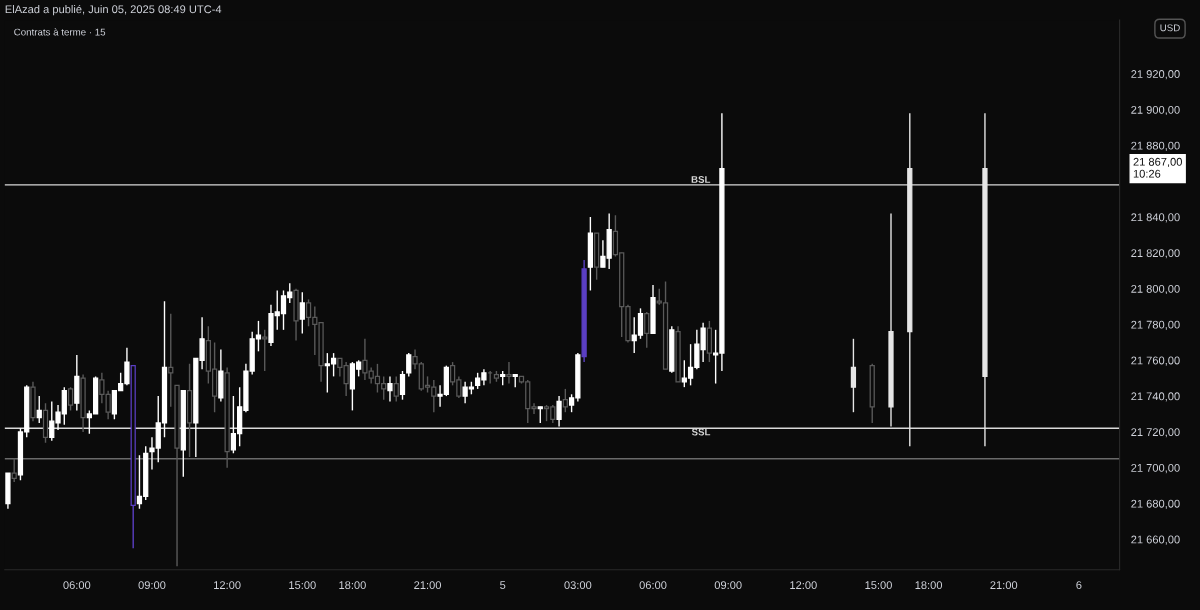 The width and height of the screenshot is (1200, 610). I want to click on y-tick-label: 21 700,00, so click(1155, 468).